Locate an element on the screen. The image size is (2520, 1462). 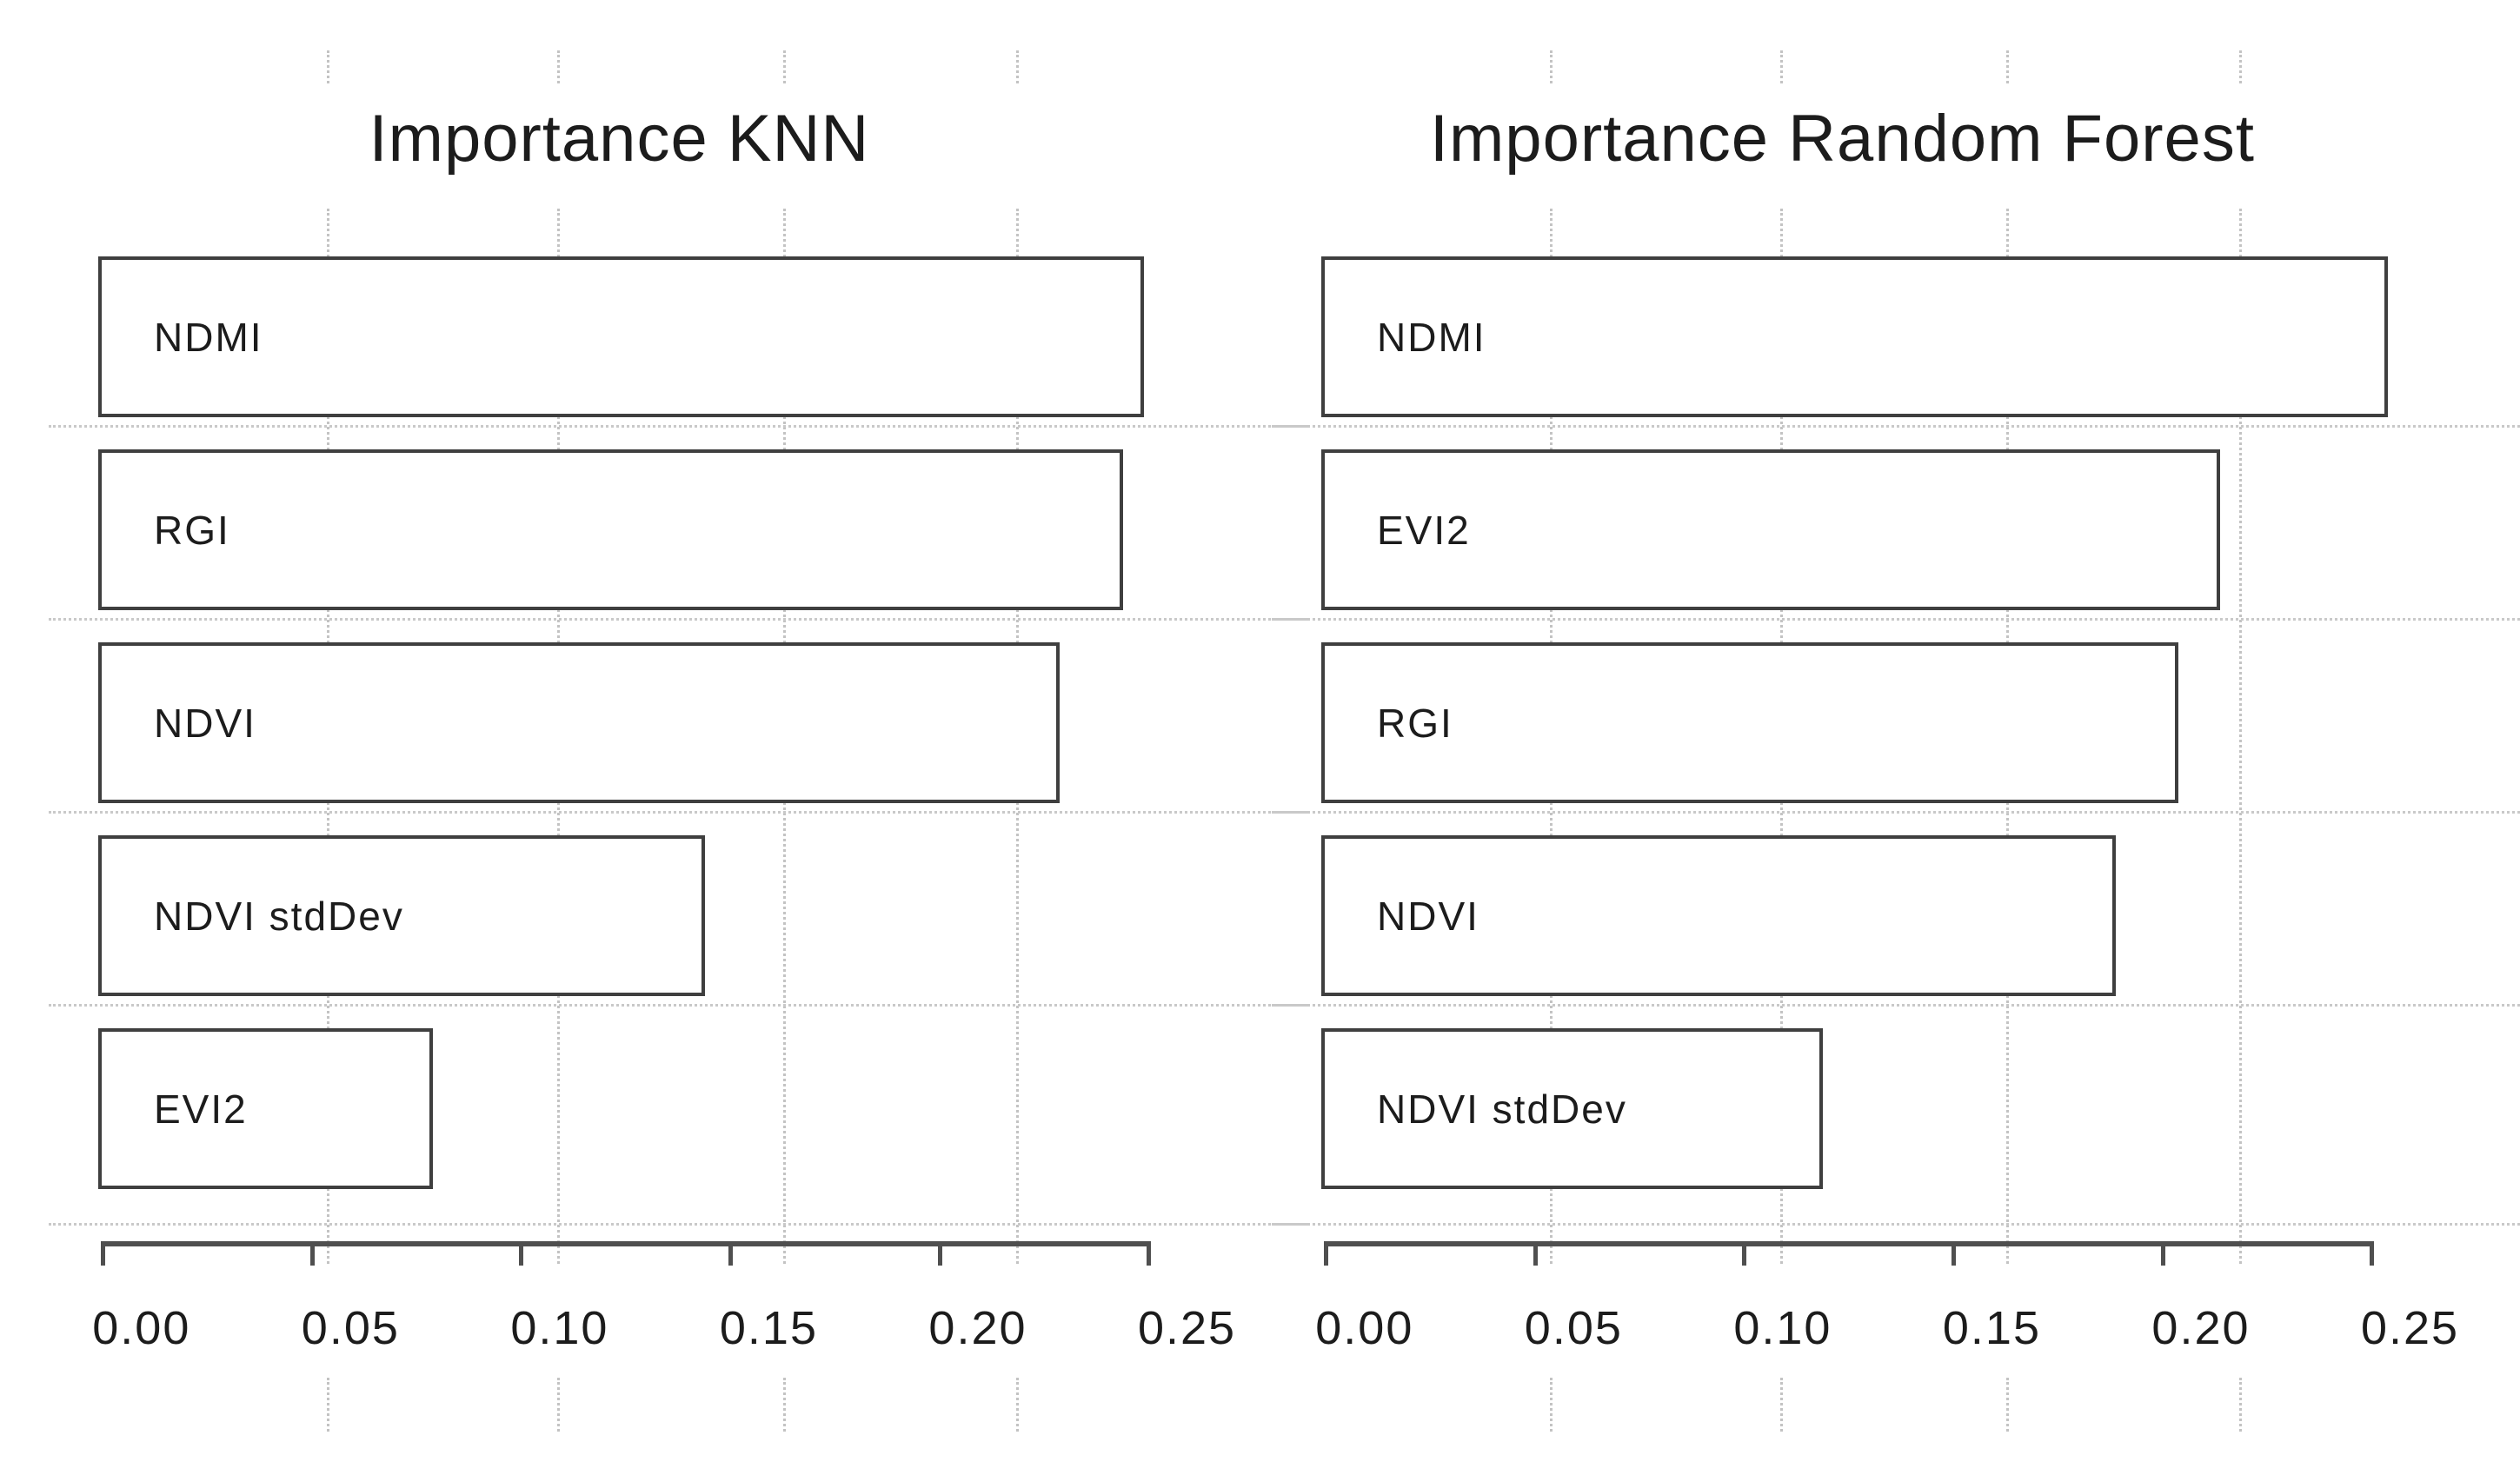
chart-title: Importance KNN is located at coordinates (619, 139).